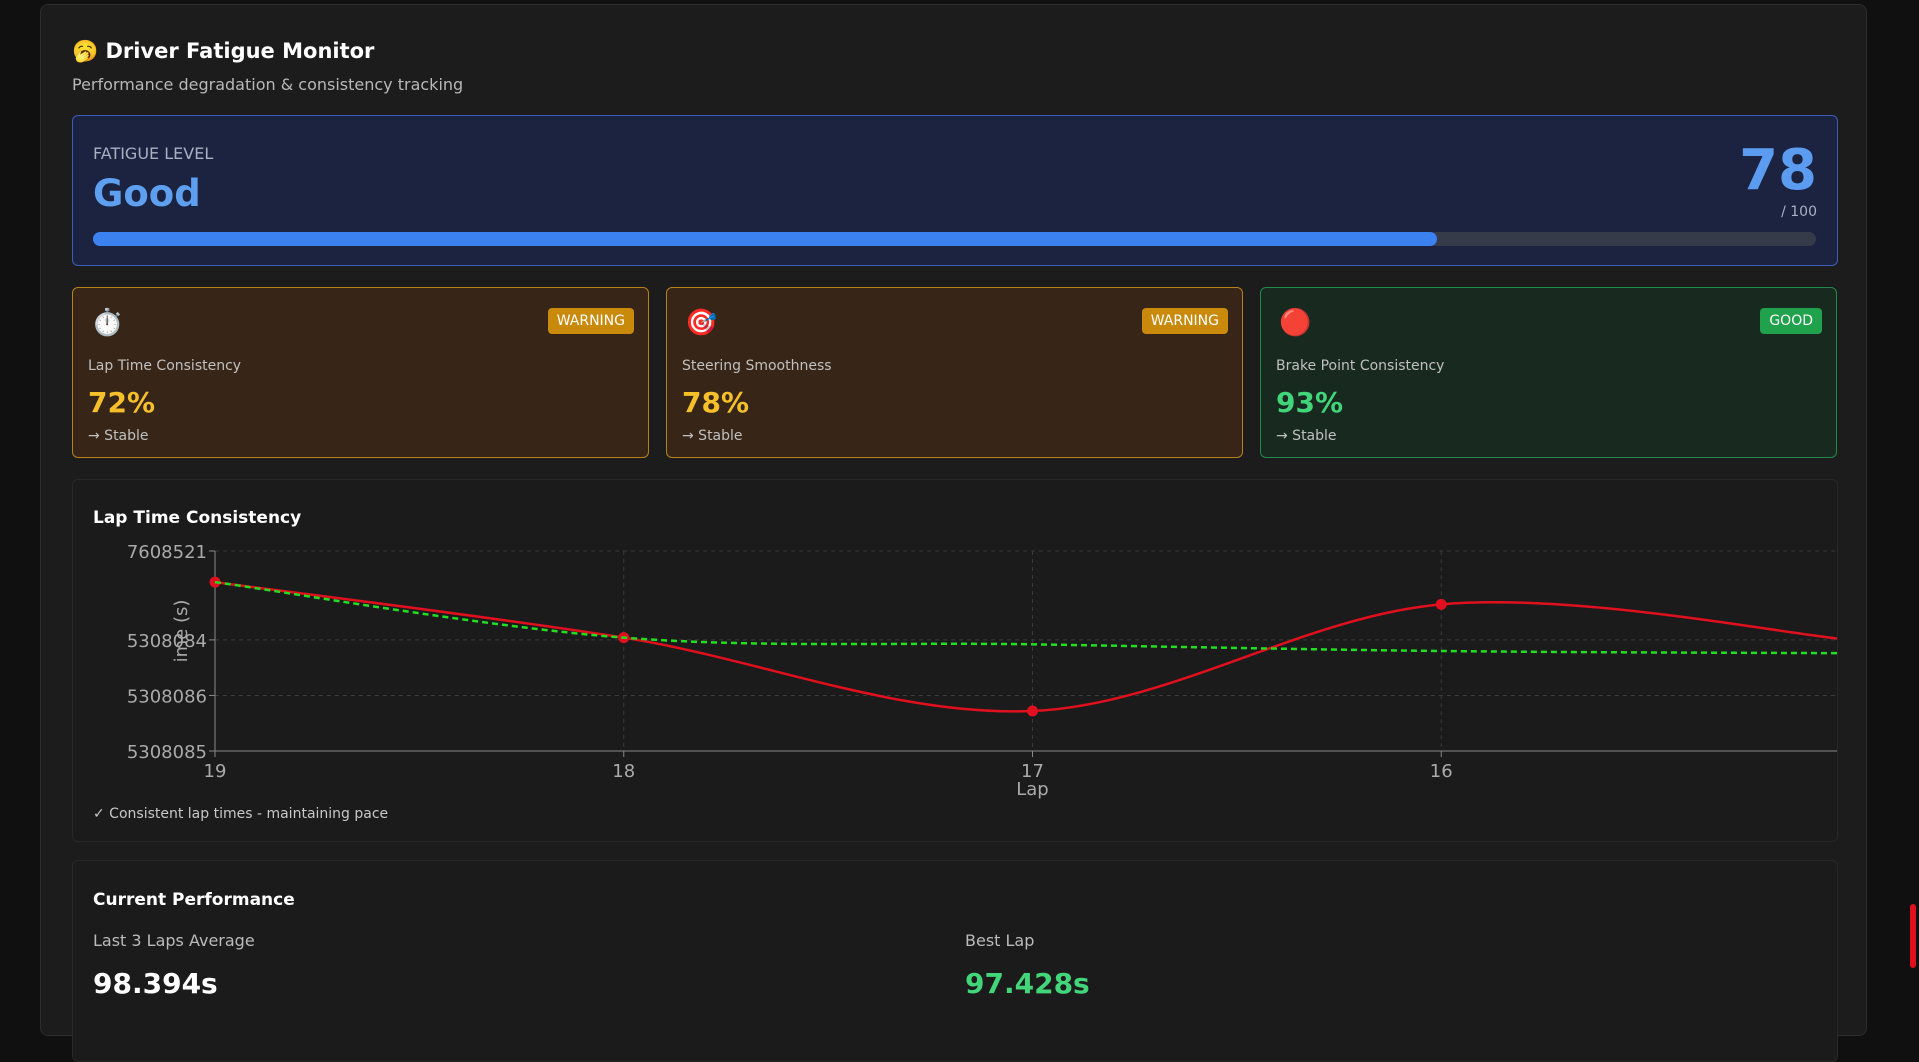 The image size is (1919, 1062). Describe the element at coordinates (147, 193) in the screenshot. I see `fatigue-status: Good` at that location.